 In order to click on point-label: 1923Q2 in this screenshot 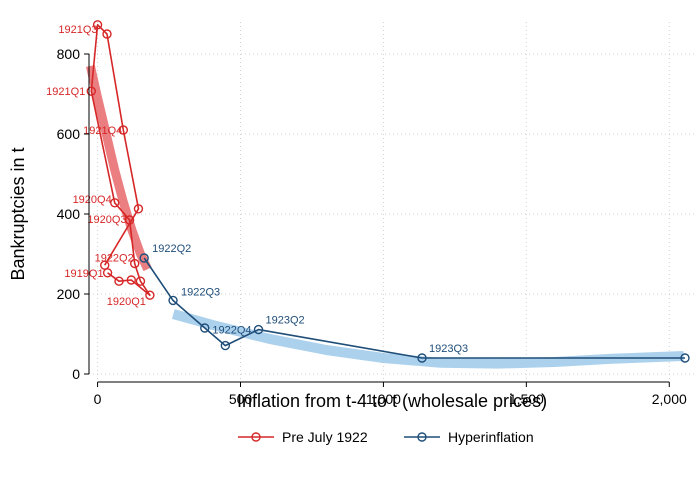, I will do `click(285, 321)`.